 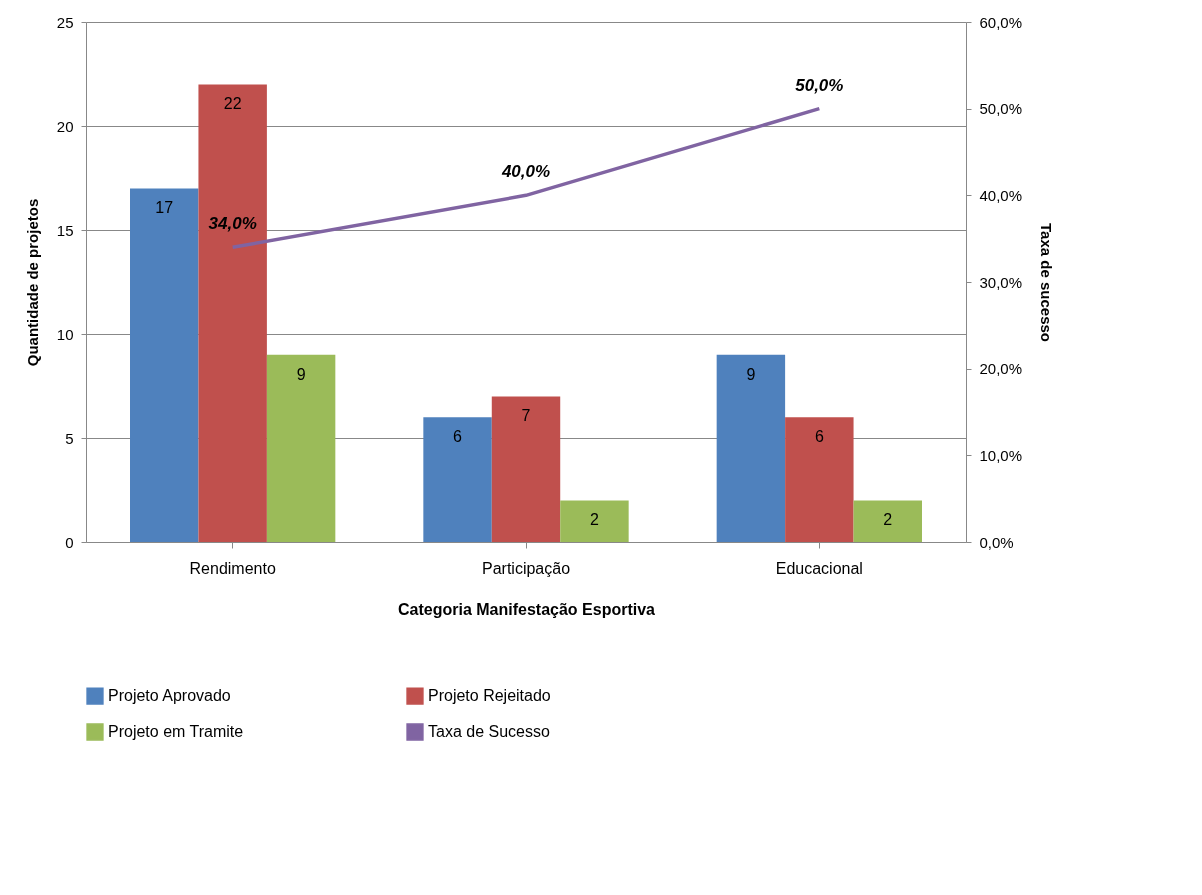 What do you see at coordinates (1001, 369) in the screenshot?
I see `y2-tick-label: 20,0%` at bounding box center [1001, 369].